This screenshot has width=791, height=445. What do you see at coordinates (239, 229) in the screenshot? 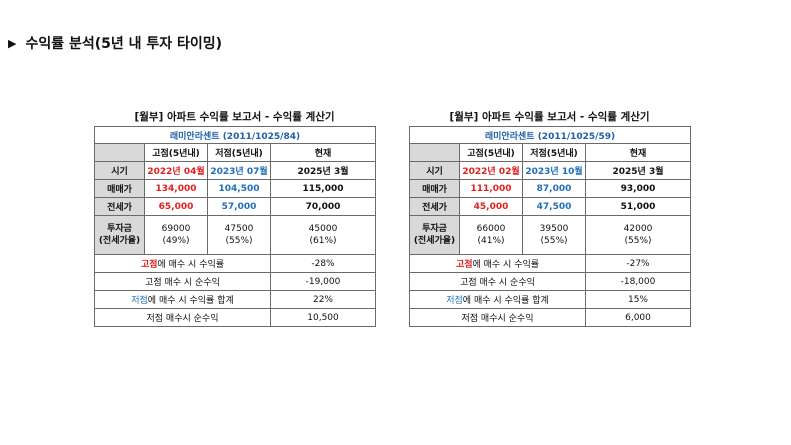
I see `invest-low-amount: 47500` at bounding box center [239, 229].